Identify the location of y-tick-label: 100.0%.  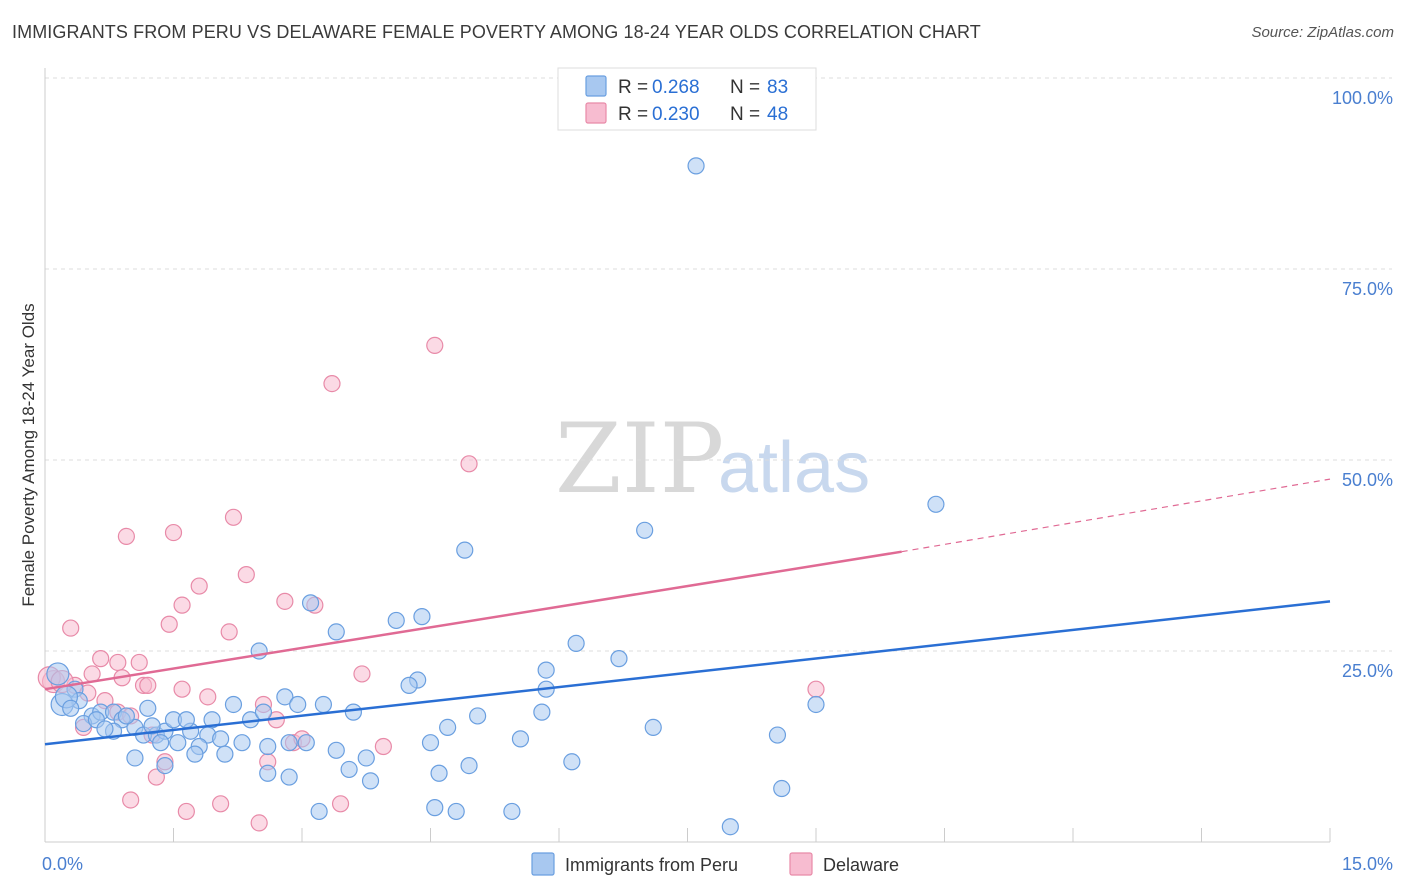
(1362, 98).